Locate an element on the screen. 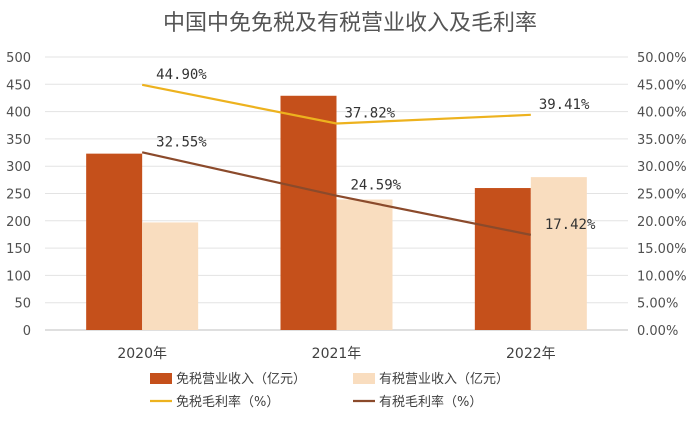  data-label: 37.82% is located at coordinates (370, 114).